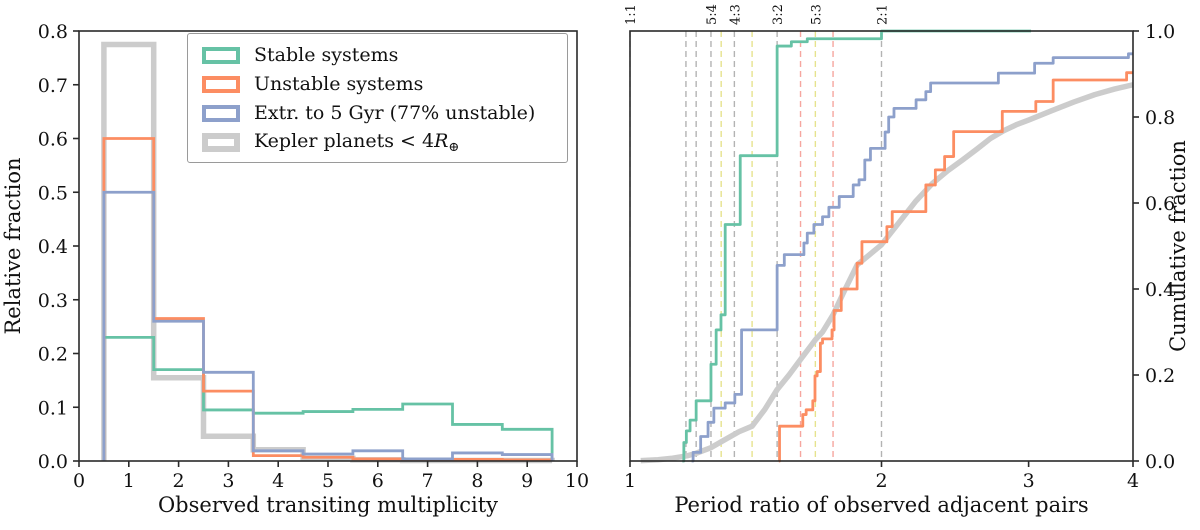  What do you see at coordinates (221, 142) in the screenshot?
I see `legend-patch-kepler-icon` at bounding box center [221, 142].